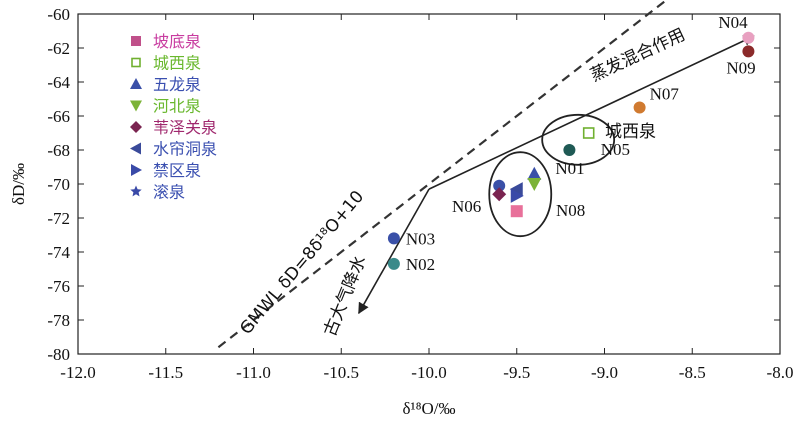 This screenshot has width=799, height=424. What do you see at coordinates (58, 218) in the screenshot?
I see `y-tick-label: -72` at bounding box center [58, 218].